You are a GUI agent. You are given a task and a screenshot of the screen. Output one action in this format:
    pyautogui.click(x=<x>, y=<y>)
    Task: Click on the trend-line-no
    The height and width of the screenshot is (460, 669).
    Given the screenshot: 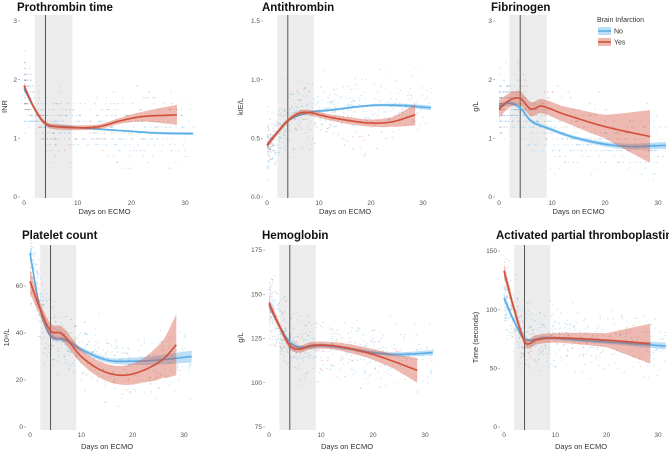 What is the action you would take?
    pyautogui.click(x=110, y=307)
    